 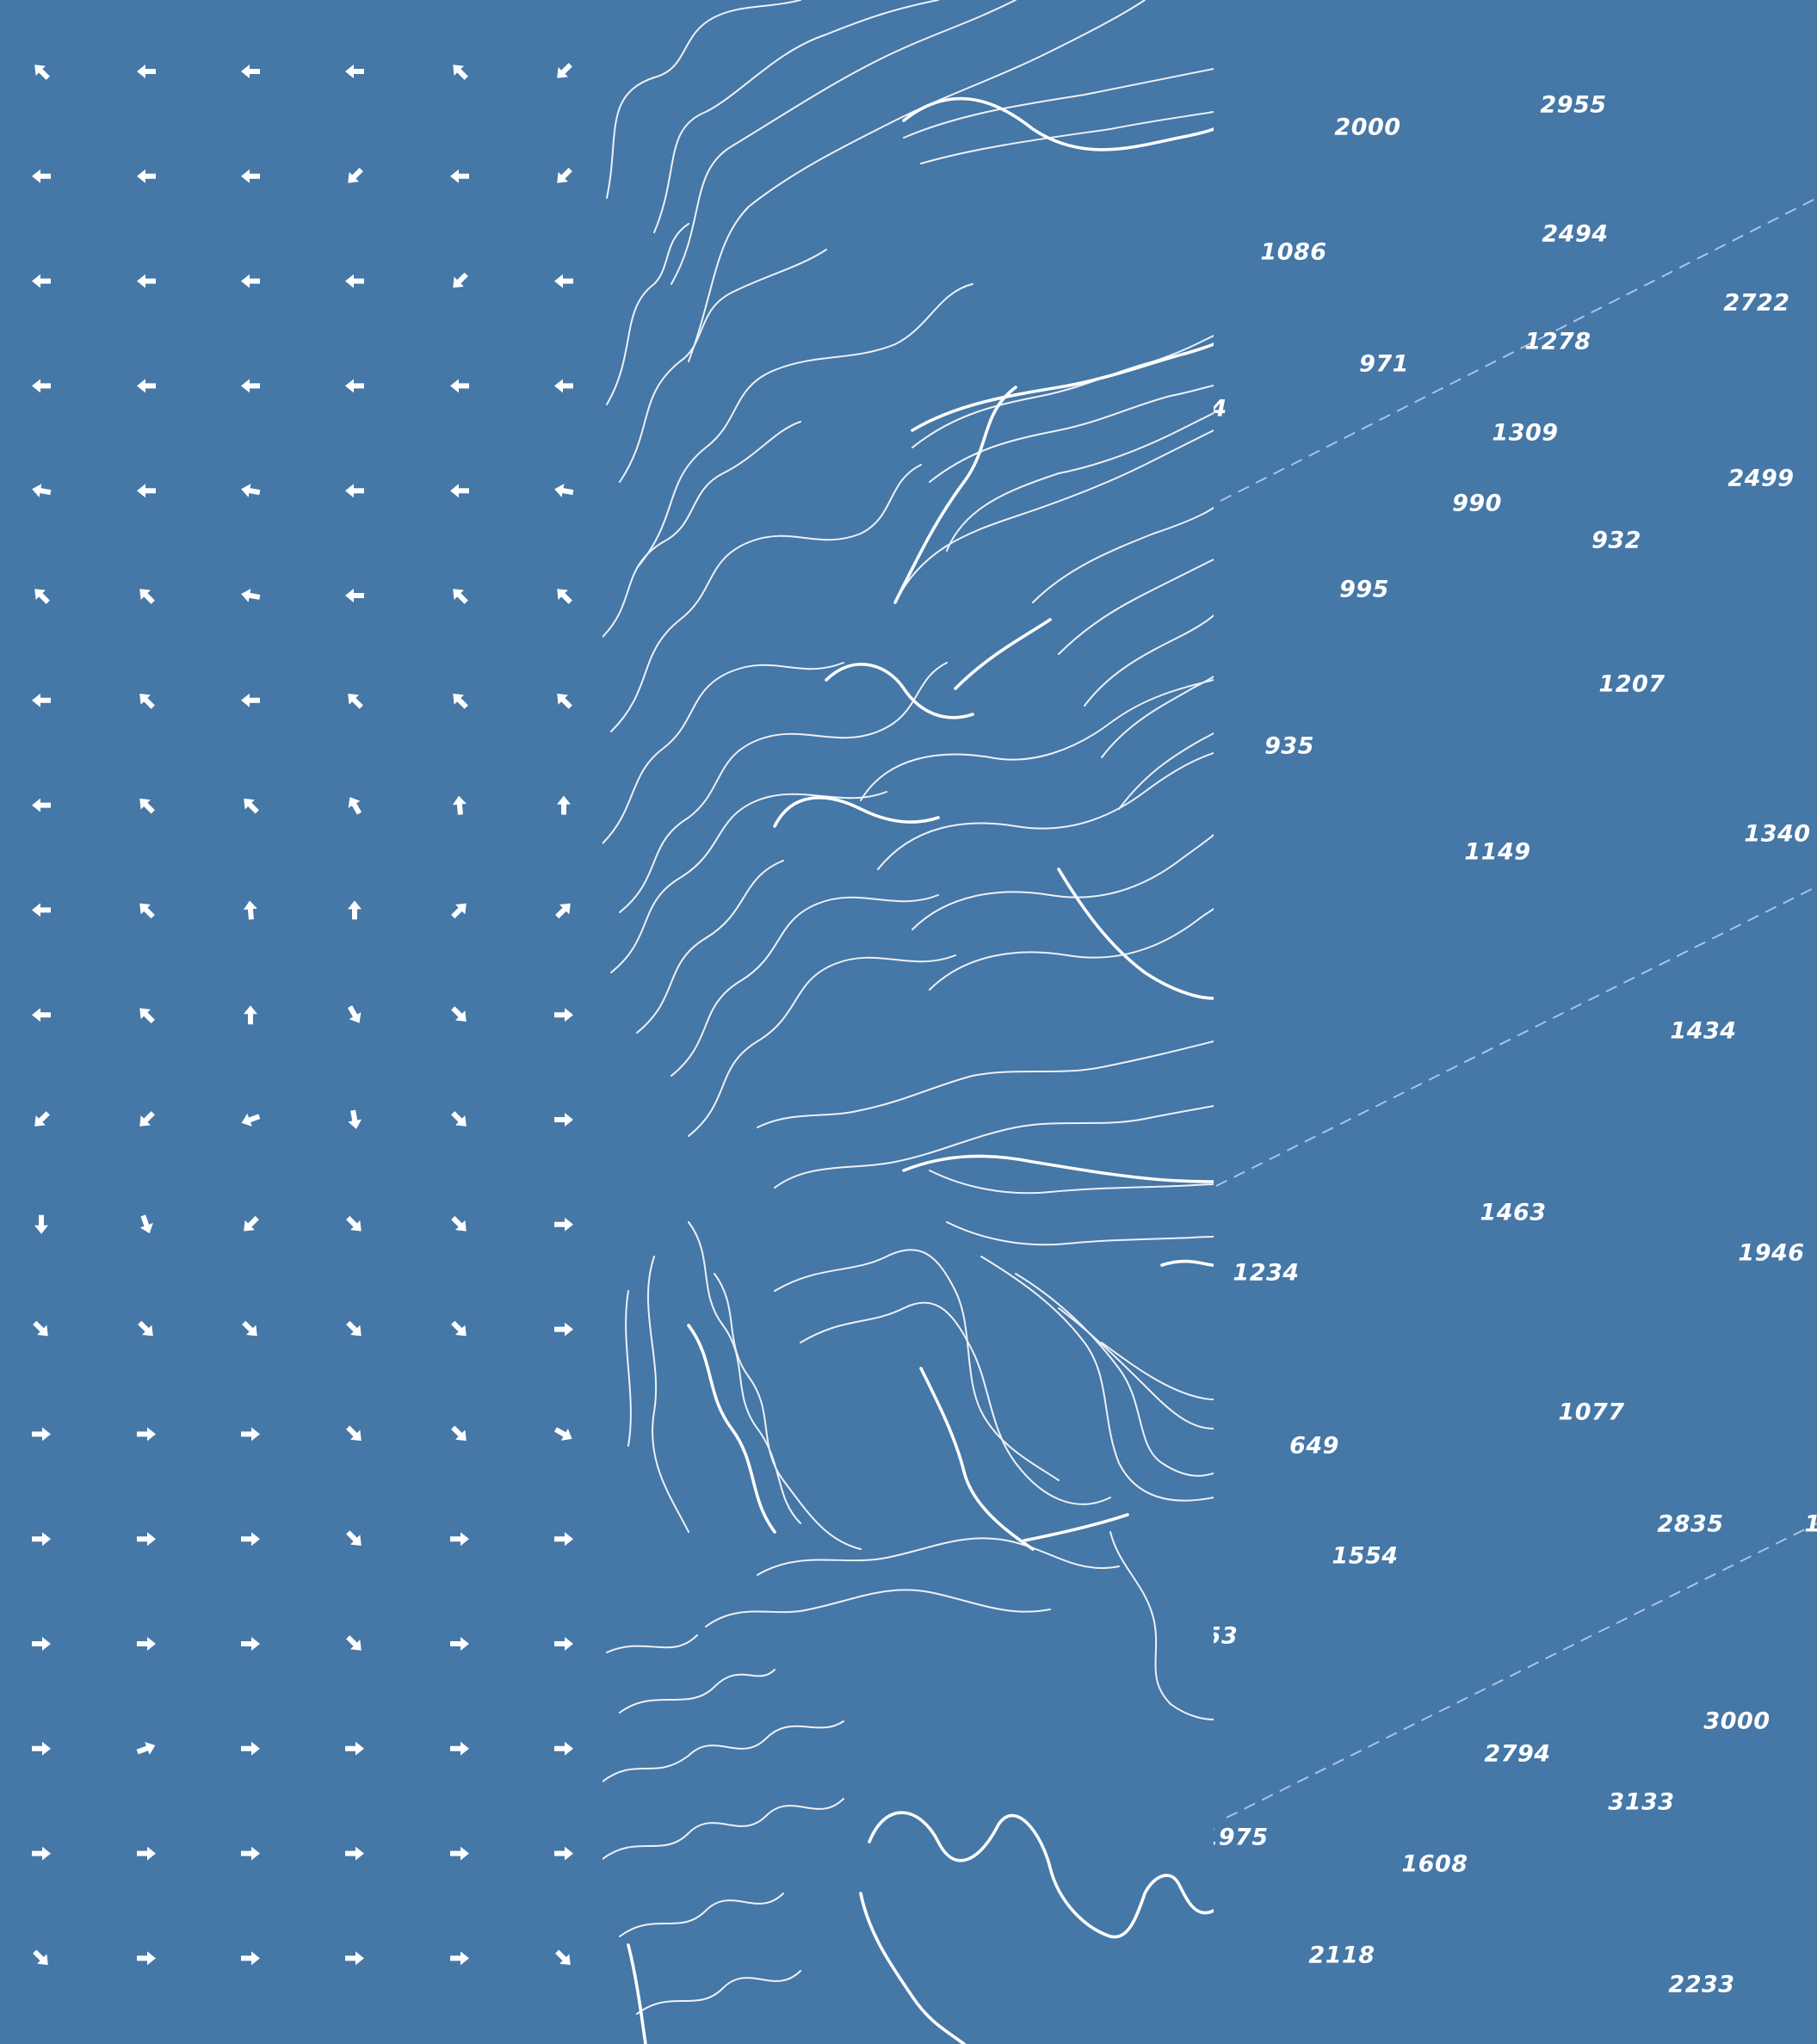 I want to click on elevation-label: 990, so click(x=1477, y=504).